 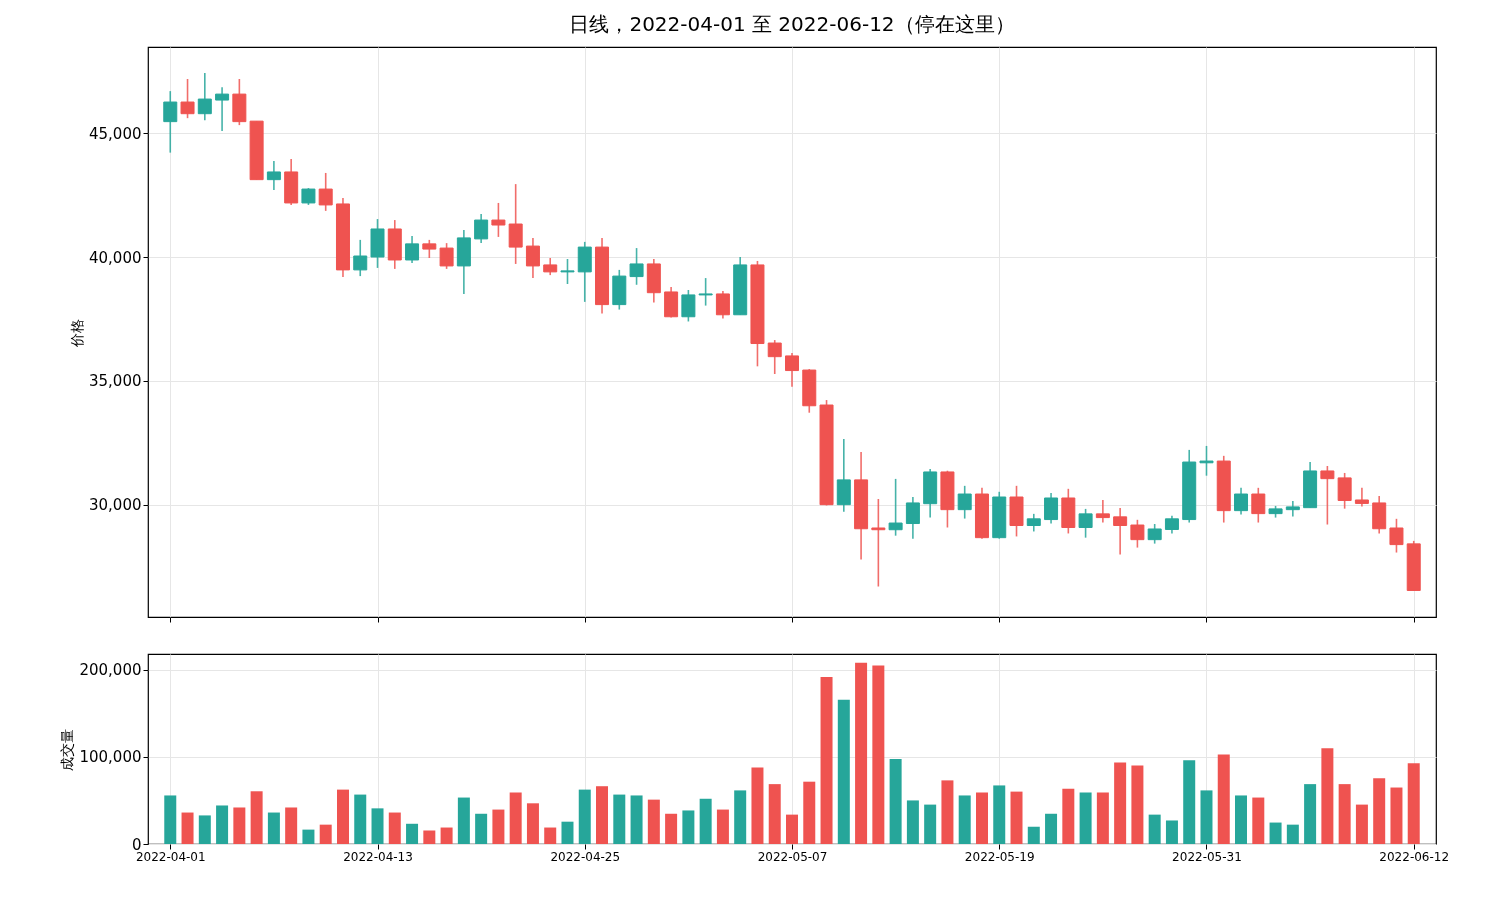 What do you see at coordinates (792, 856) in the screenshot?
I see `x-tick-label: 2022-05-07` at bounding box center [792, 856].